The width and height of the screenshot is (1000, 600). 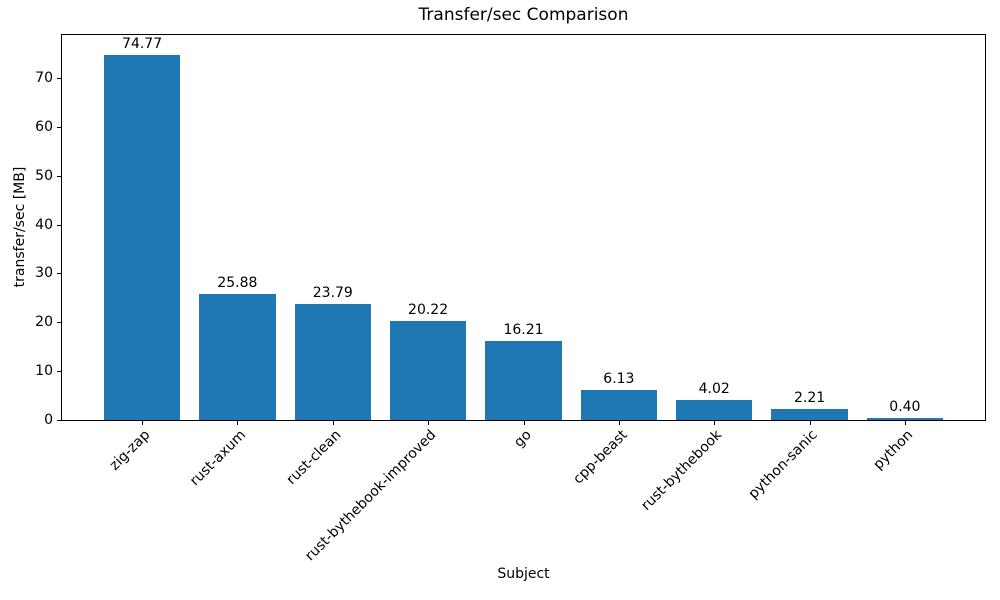 I want to click on y-tick-label: 70, so click(x=44, y=78).